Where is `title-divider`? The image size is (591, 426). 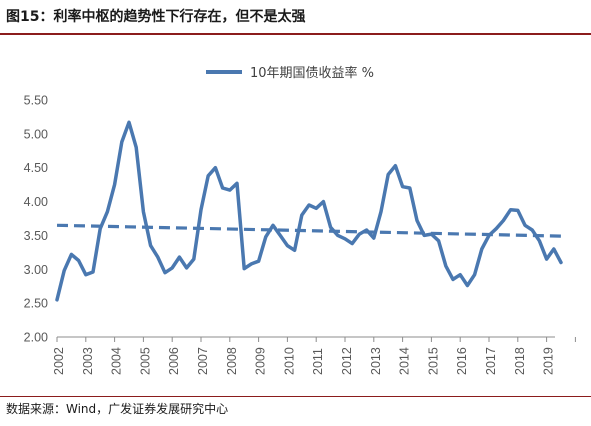 title-divider is located at coordinates (295, 34).